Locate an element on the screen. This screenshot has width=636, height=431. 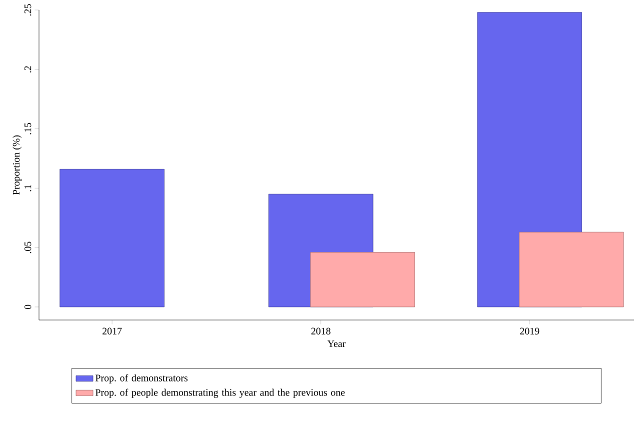
x-tick-label: 2018 is located at coordinates (320, 331).